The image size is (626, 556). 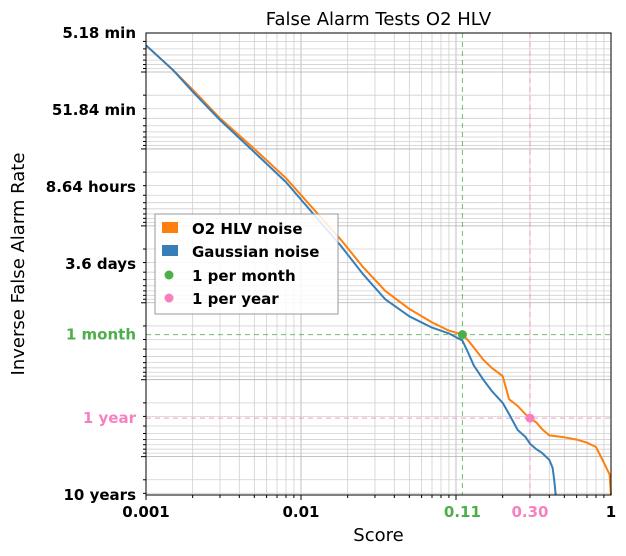 I want to click on legend-marker-year, so click(x=169, y=298).